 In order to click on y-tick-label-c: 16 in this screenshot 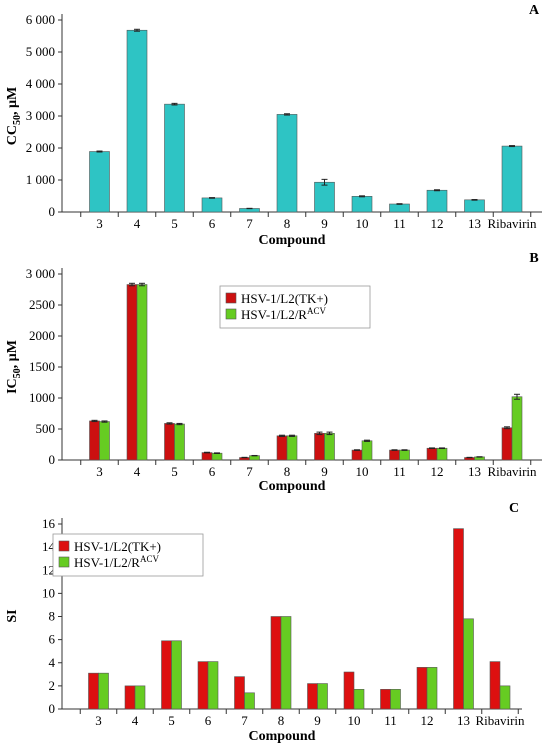, I will do `click(49, 523)`.